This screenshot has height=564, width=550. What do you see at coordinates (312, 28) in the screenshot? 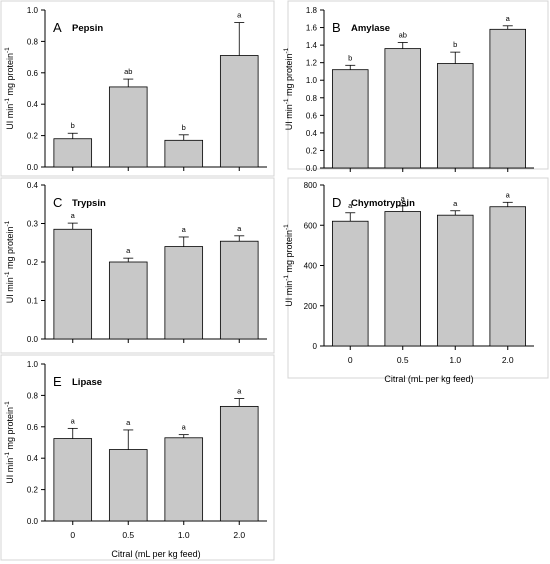
I see `y-tick-label: 1.6` at bounding box center [312, 28].